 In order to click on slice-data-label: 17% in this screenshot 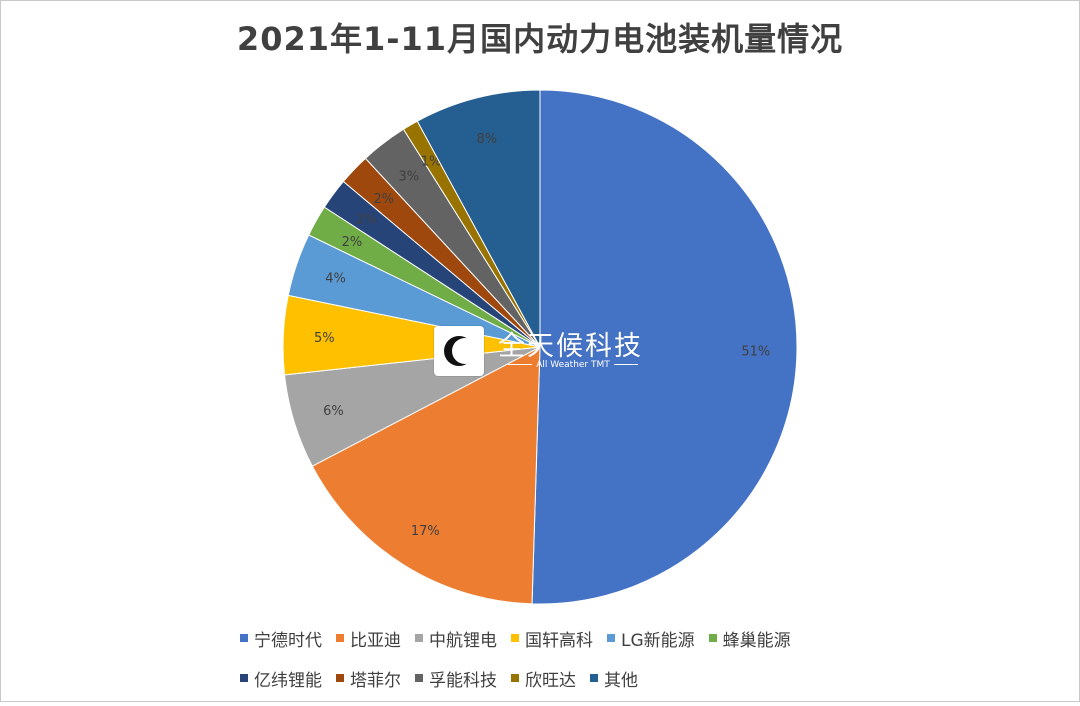, I will do `click(425, 531)`.